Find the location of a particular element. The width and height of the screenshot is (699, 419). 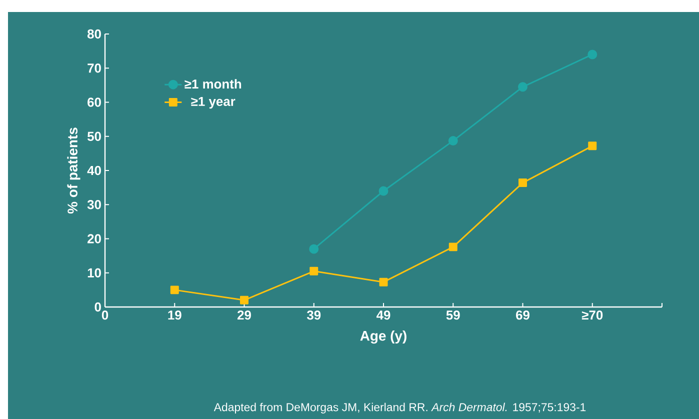

x-tick-label: 29 is located at coordinates (244, 315).